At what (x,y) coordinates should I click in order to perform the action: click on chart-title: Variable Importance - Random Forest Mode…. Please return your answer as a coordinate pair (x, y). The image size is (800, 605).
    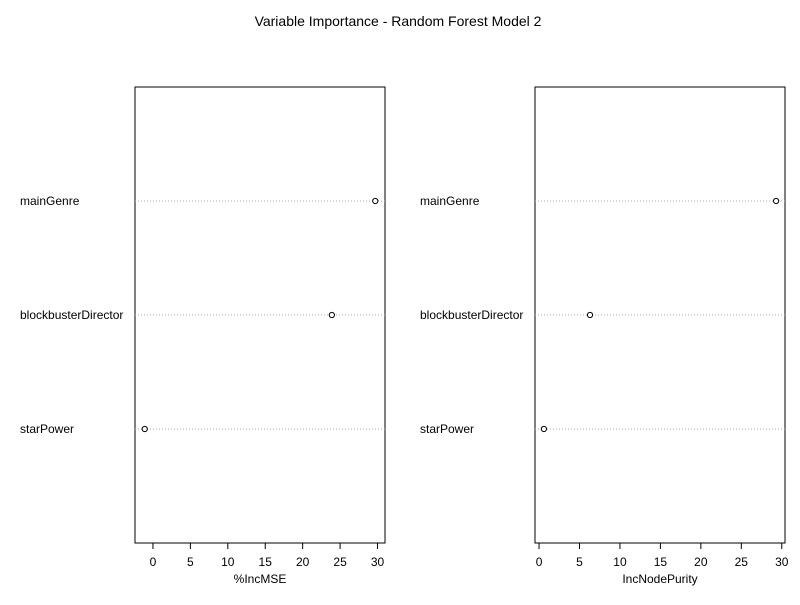
    Looking at the image, I should click on (398, 21).